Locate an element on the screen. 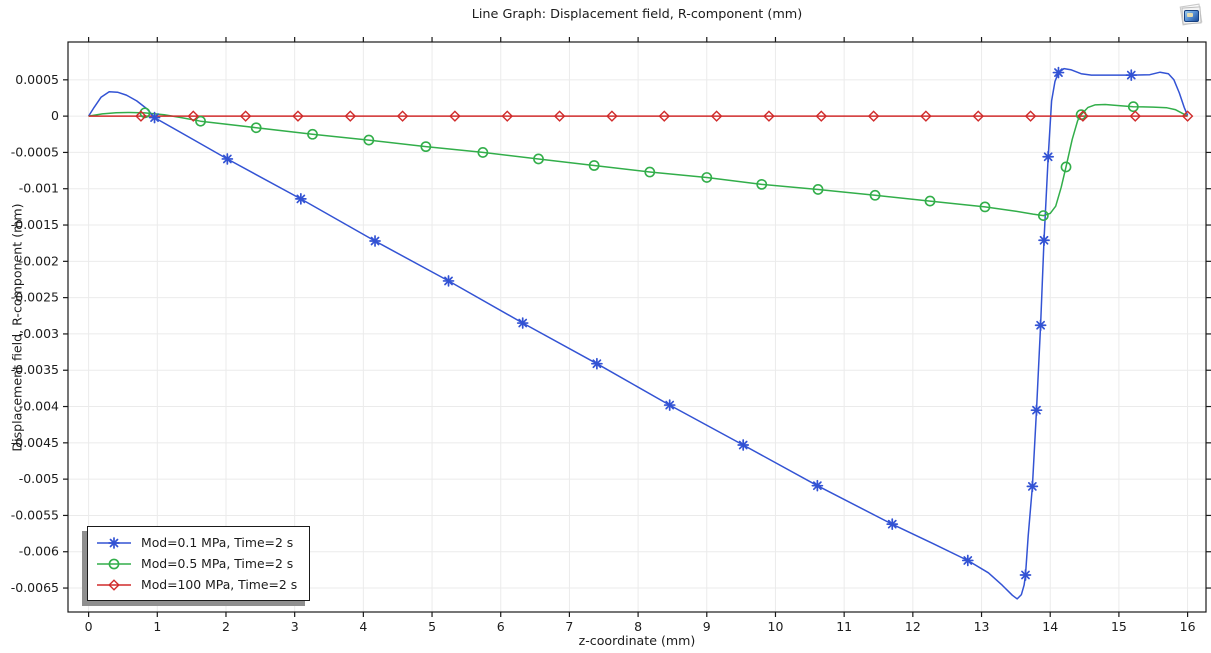 This screenshot has height=653, width=1211. legend-sample-diamond-icon is located at coordinates (114, 584).